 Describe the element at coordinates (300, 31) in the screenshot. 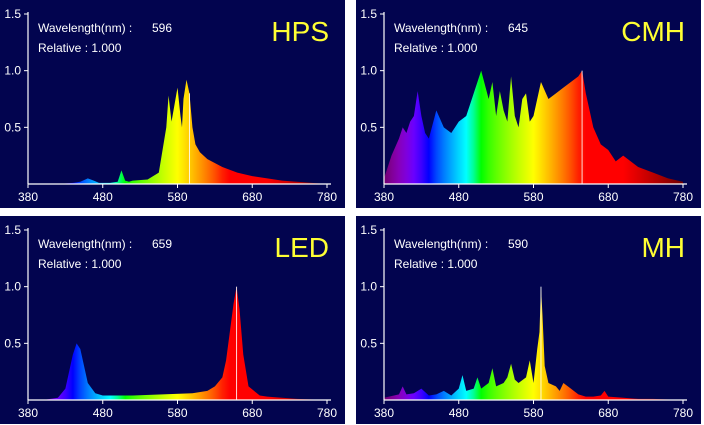

I see `chart-title: HPS` at that location.